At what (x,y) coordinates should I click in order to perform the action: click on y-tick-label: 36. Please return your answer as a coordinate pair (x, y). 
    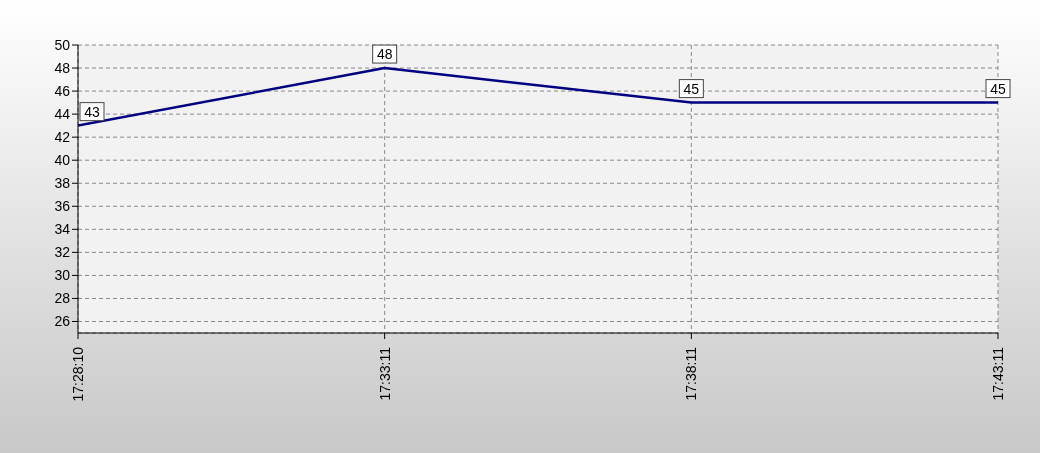
    Looking at the image, I should click on (62, 206).